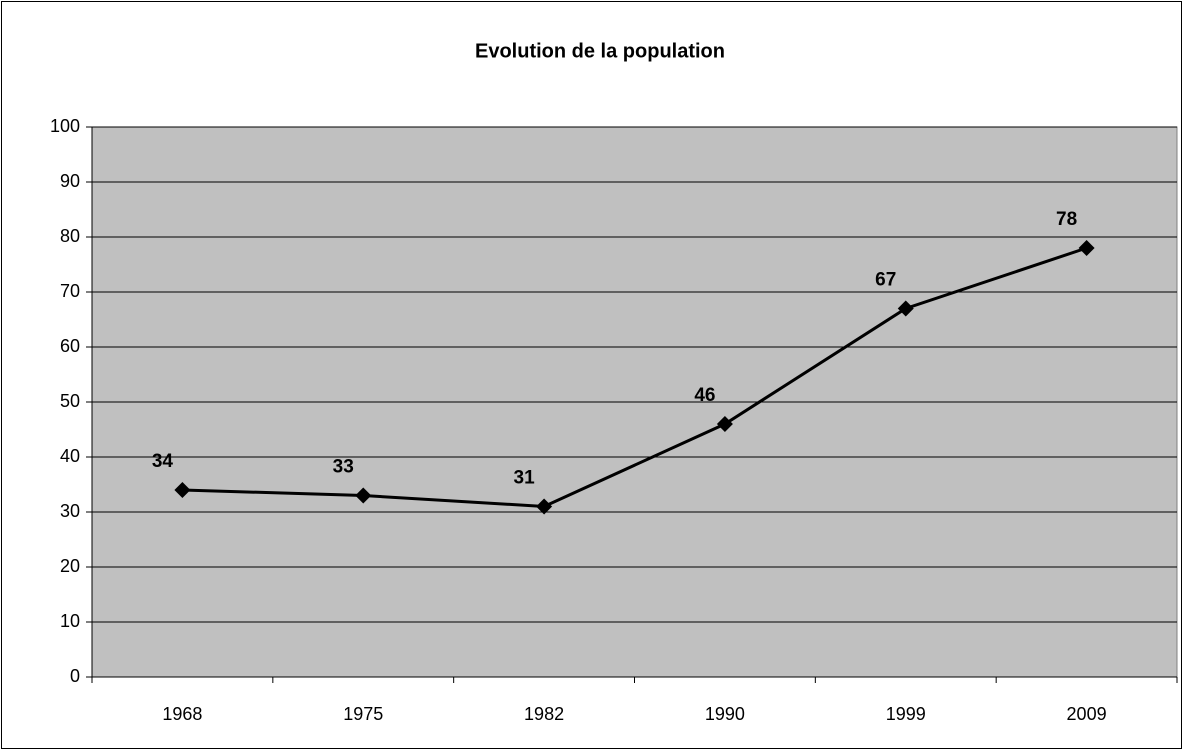 The width and height of the screenshot is (1184, 751). What do you see at coordinates (70, 621) in the screenshot?
I see `y-tick-label: 10` at bounding box center [70, 621].